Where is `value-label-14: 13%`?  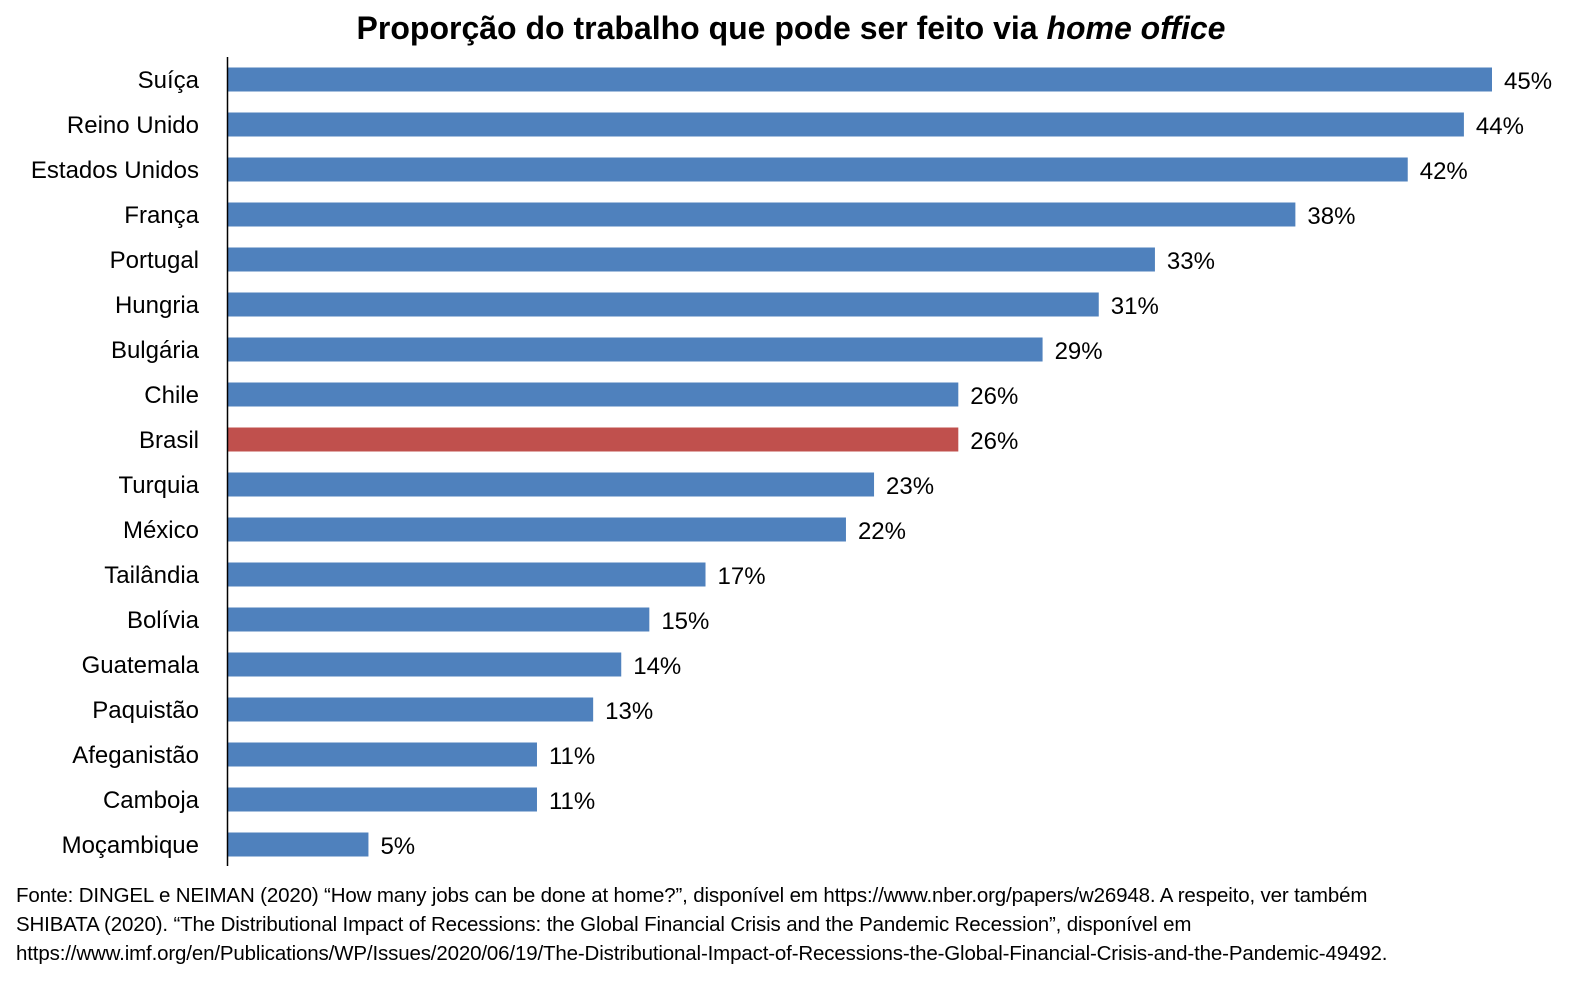 value-label-14: 13% is located at coordinates (629, 711).